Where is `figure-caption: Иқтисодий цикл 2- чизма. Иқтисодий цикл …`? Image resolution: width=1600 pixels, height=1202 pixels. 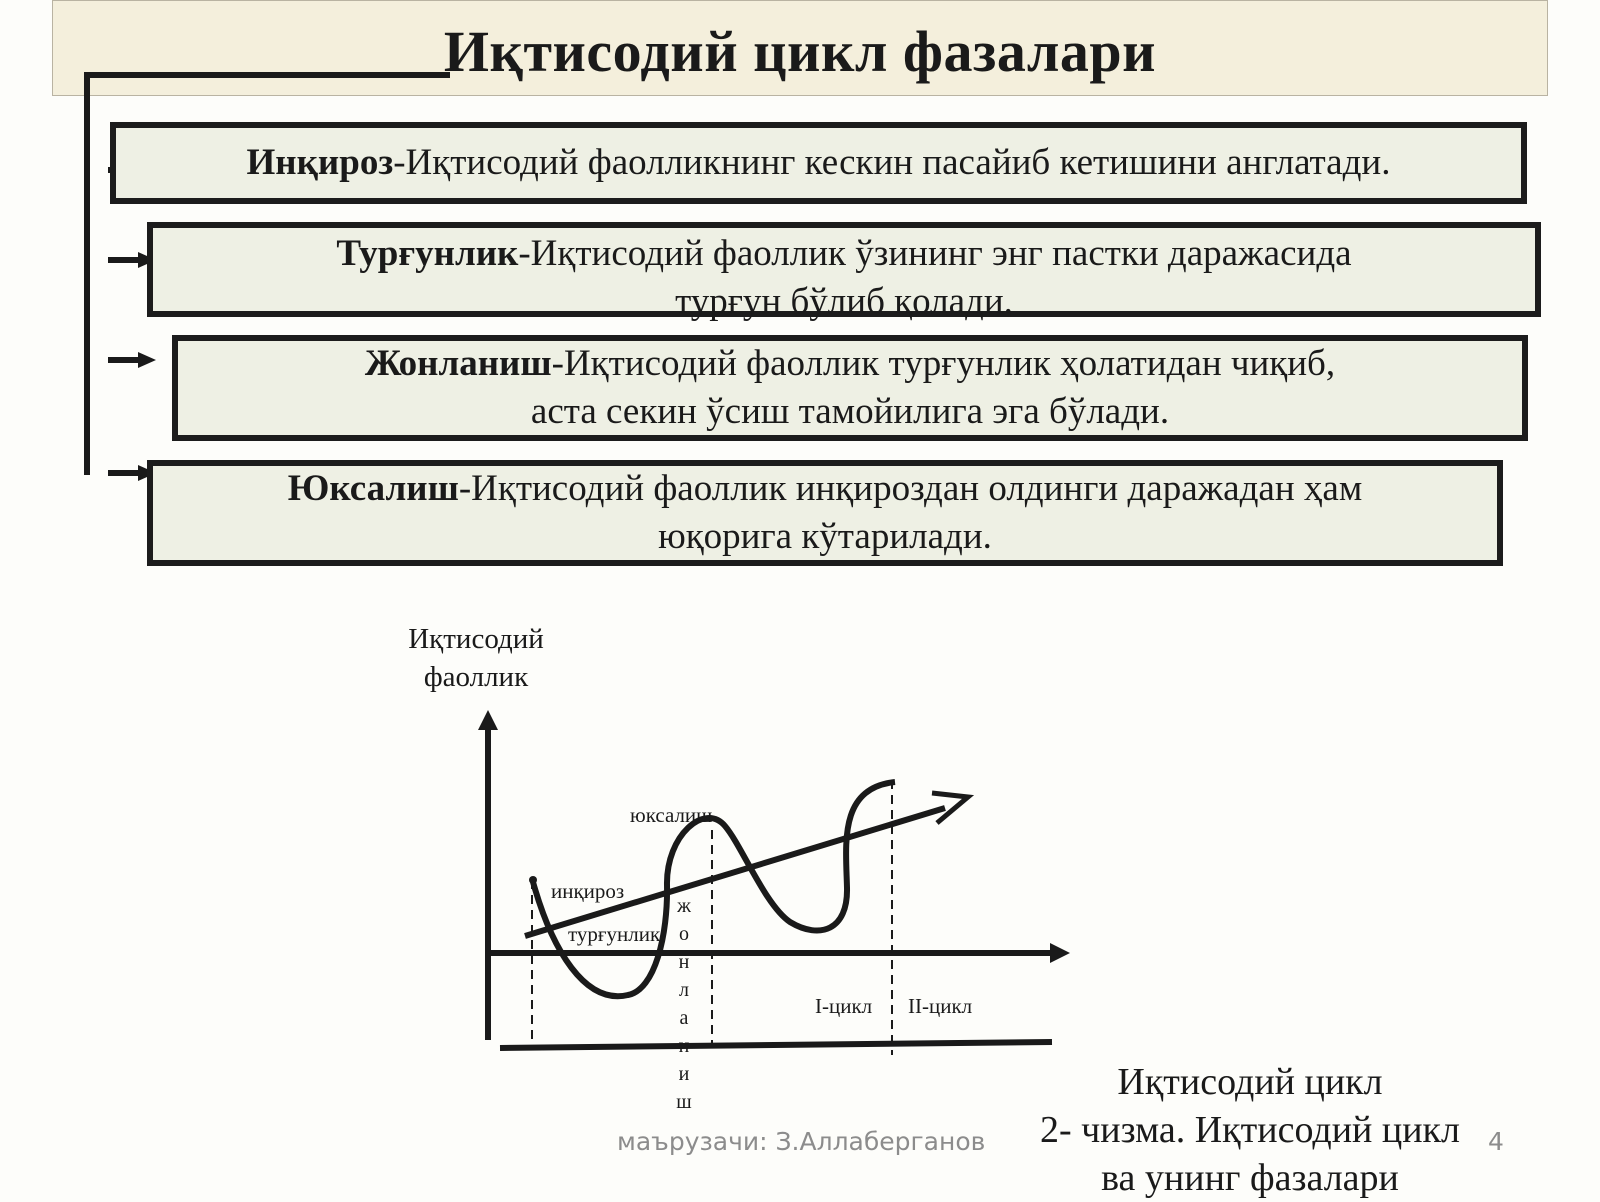
figure-caption: Иқтисодий цикл 2- чизма. Иқтисодий цикл … is located at coordinates (1250, 1130).